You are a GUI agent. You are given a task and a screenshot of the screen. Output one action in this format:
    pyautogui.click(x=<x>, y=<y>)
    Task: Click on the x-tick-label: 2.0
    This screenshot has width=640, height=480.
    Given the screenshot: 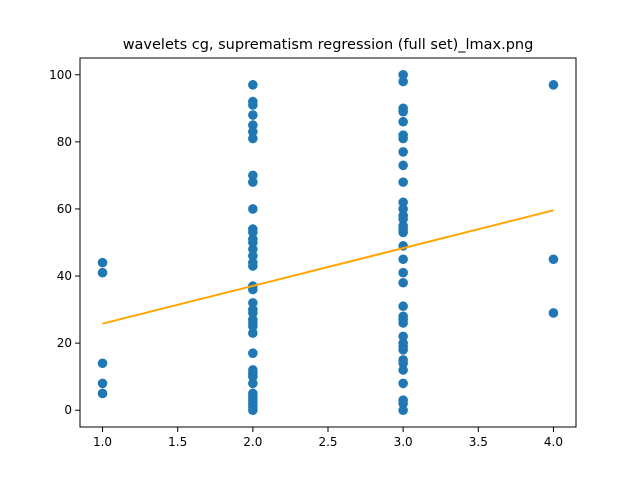 What is the action you would take?
    pyautogui.click(x=252, y=442)
    